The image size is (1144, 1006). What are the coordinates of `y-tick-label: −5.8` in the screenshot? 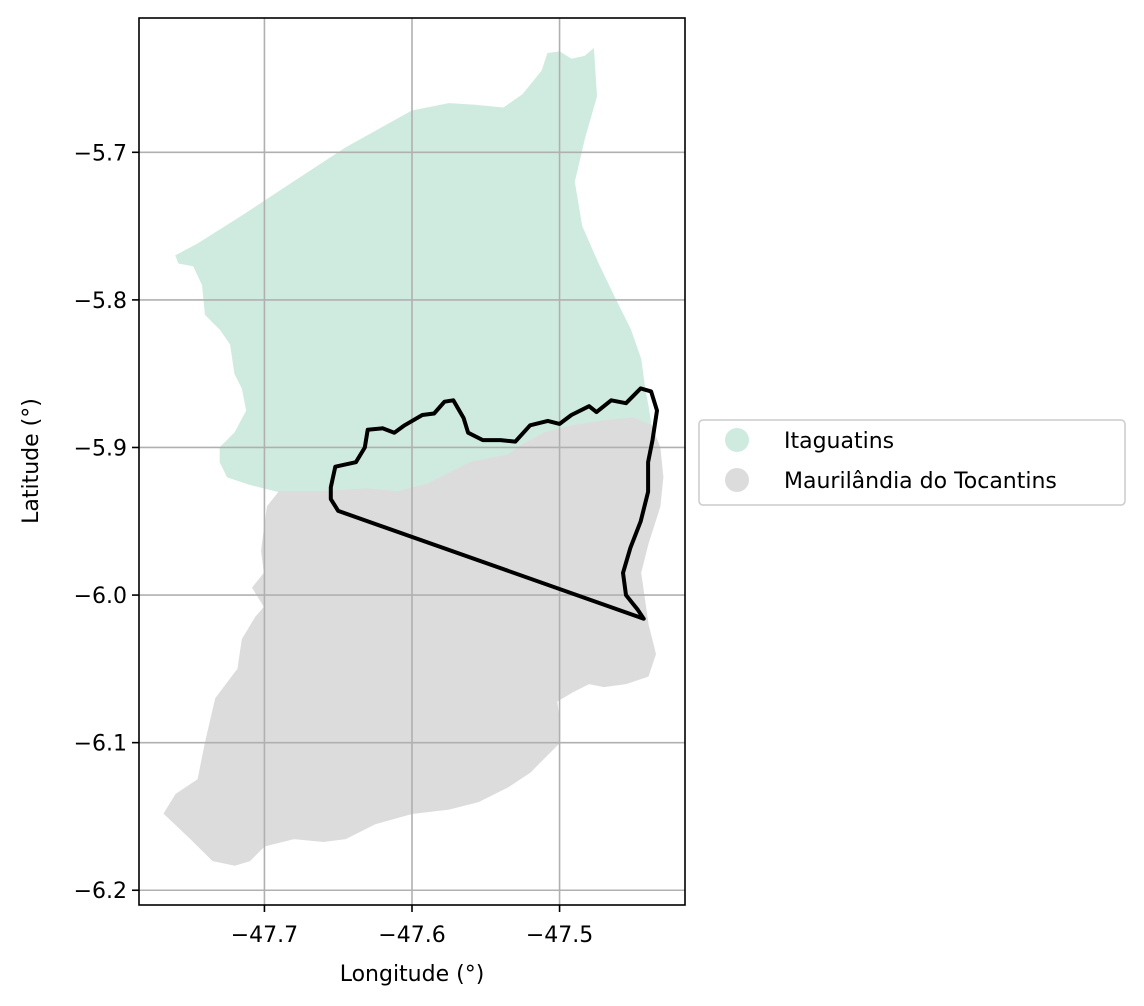 It's located at (100, 301).